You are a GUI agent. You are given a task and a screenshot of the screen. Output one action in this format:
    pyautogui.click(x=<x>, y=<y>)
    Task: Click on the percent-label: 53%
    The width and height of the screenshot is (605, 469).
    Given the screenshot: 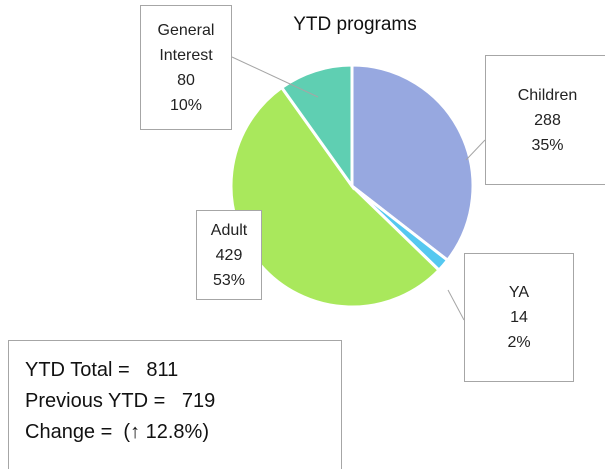 What is the action you would take?
    pyautogui.click(x=229, y=280)
    